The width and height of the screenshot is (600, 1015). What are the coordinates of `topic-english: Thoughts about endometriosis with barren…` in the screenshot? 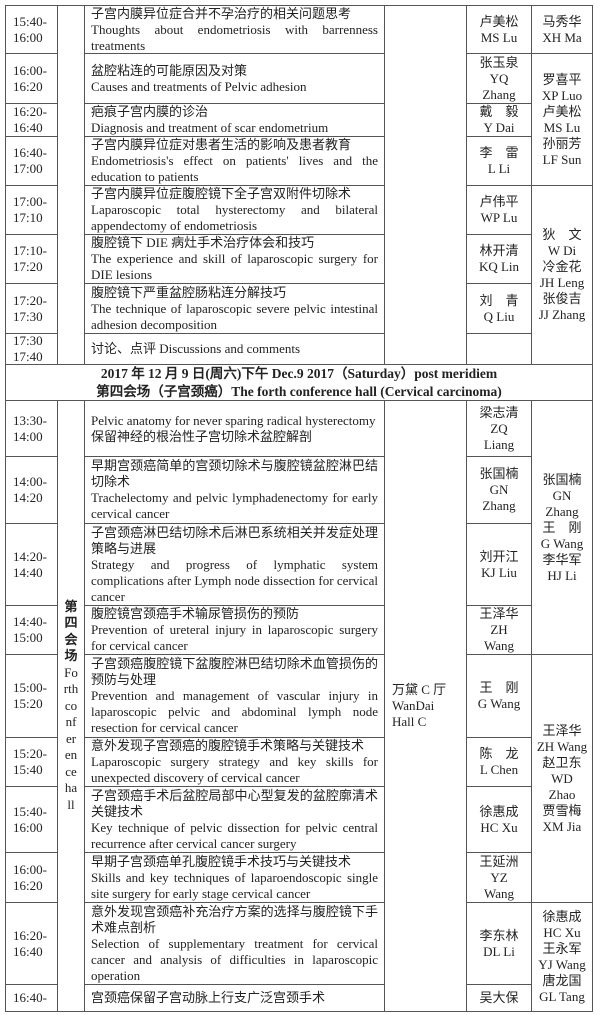 It's located at (234, 37).